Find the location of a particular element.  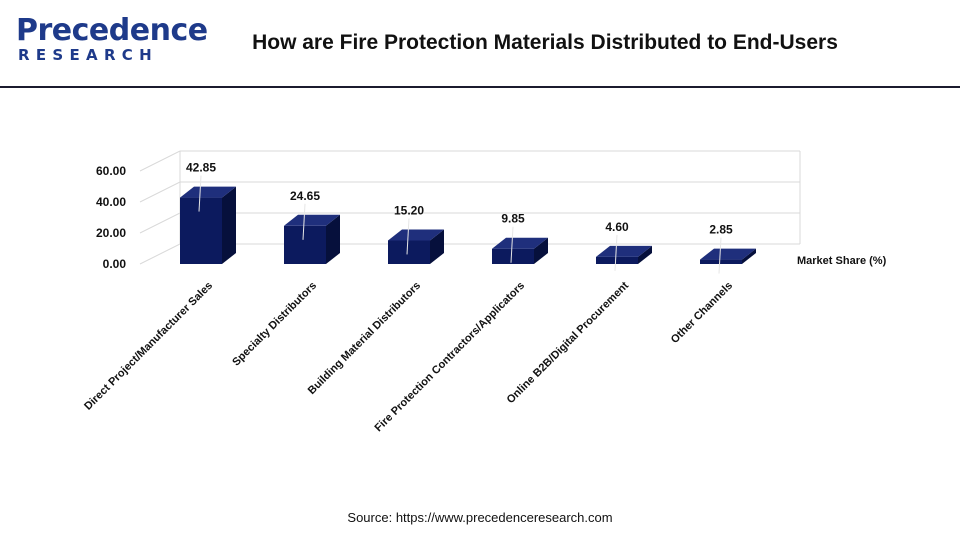

y-tick-label: 60.00 is located at coordinates (111, 171).